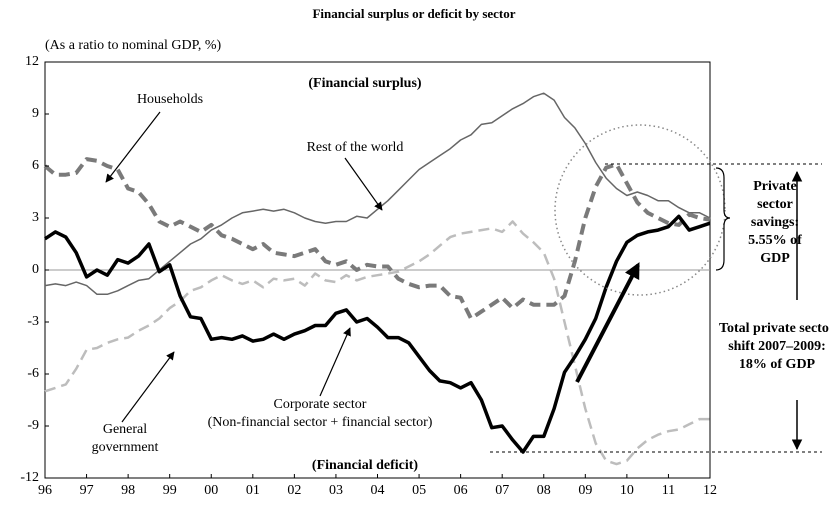  Describe the element at coordinates (320, 404) in the screenshot. I see `series-label: Corporate sector` at that location.